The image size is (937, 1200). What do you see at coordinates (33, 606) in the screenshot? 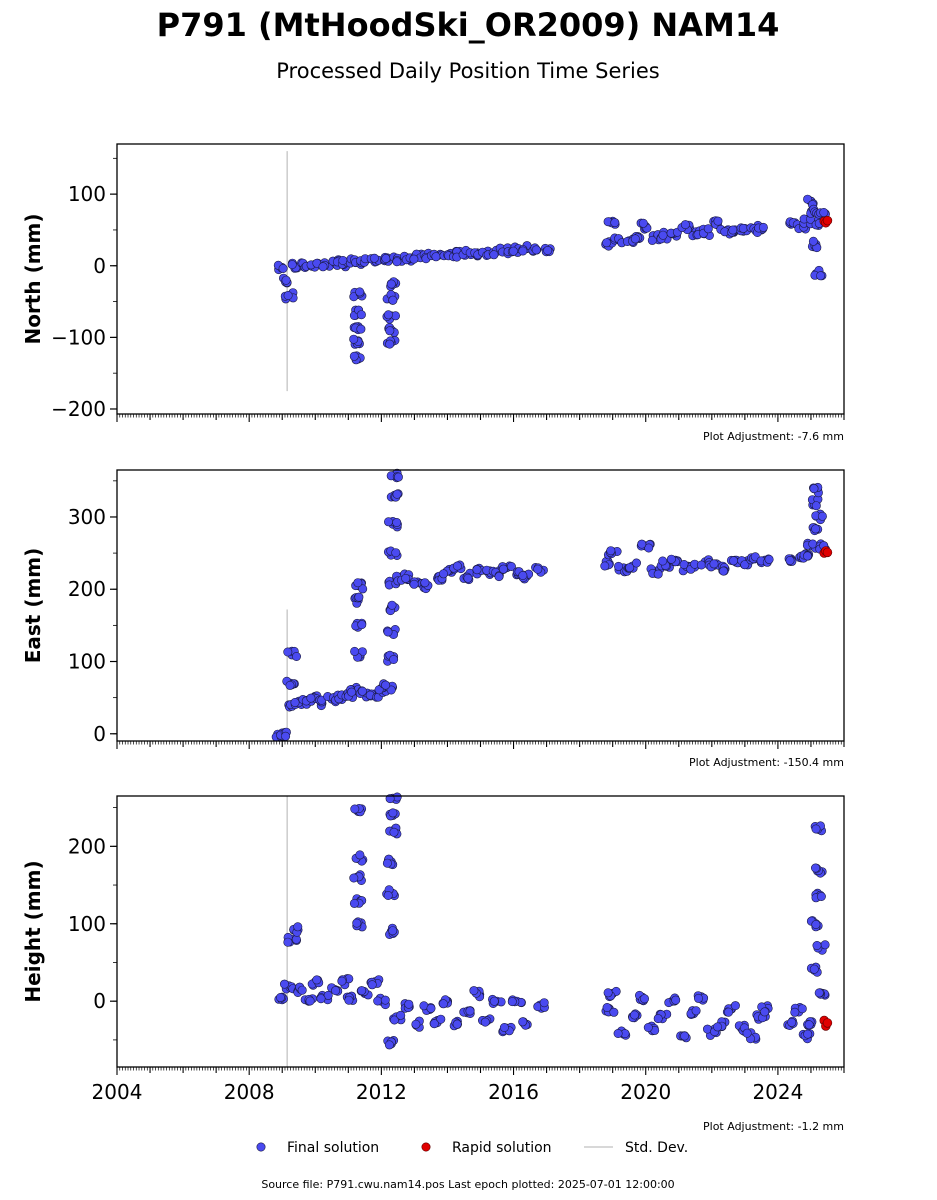
I see `east-axis-label: East (mm)` at bounding box center [33, 606].